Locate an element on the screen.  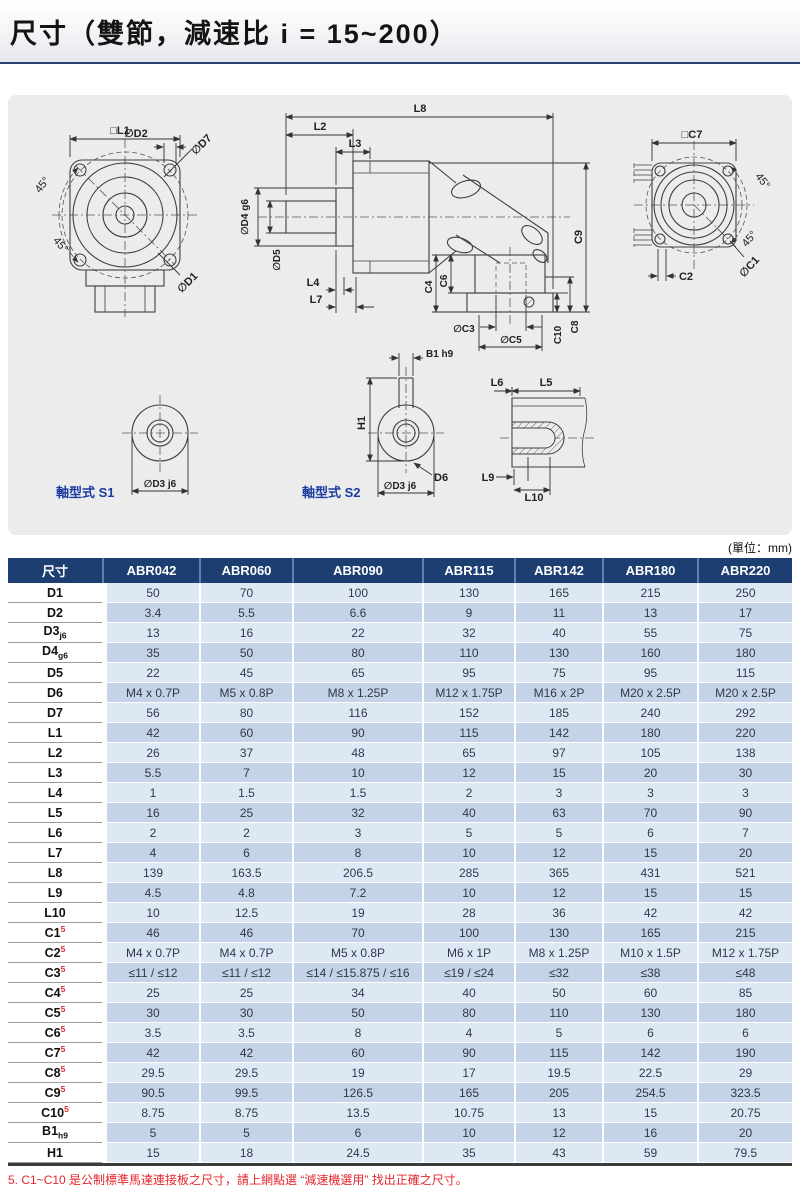
dimension-value: 11 is located at coordinates (558, 613).